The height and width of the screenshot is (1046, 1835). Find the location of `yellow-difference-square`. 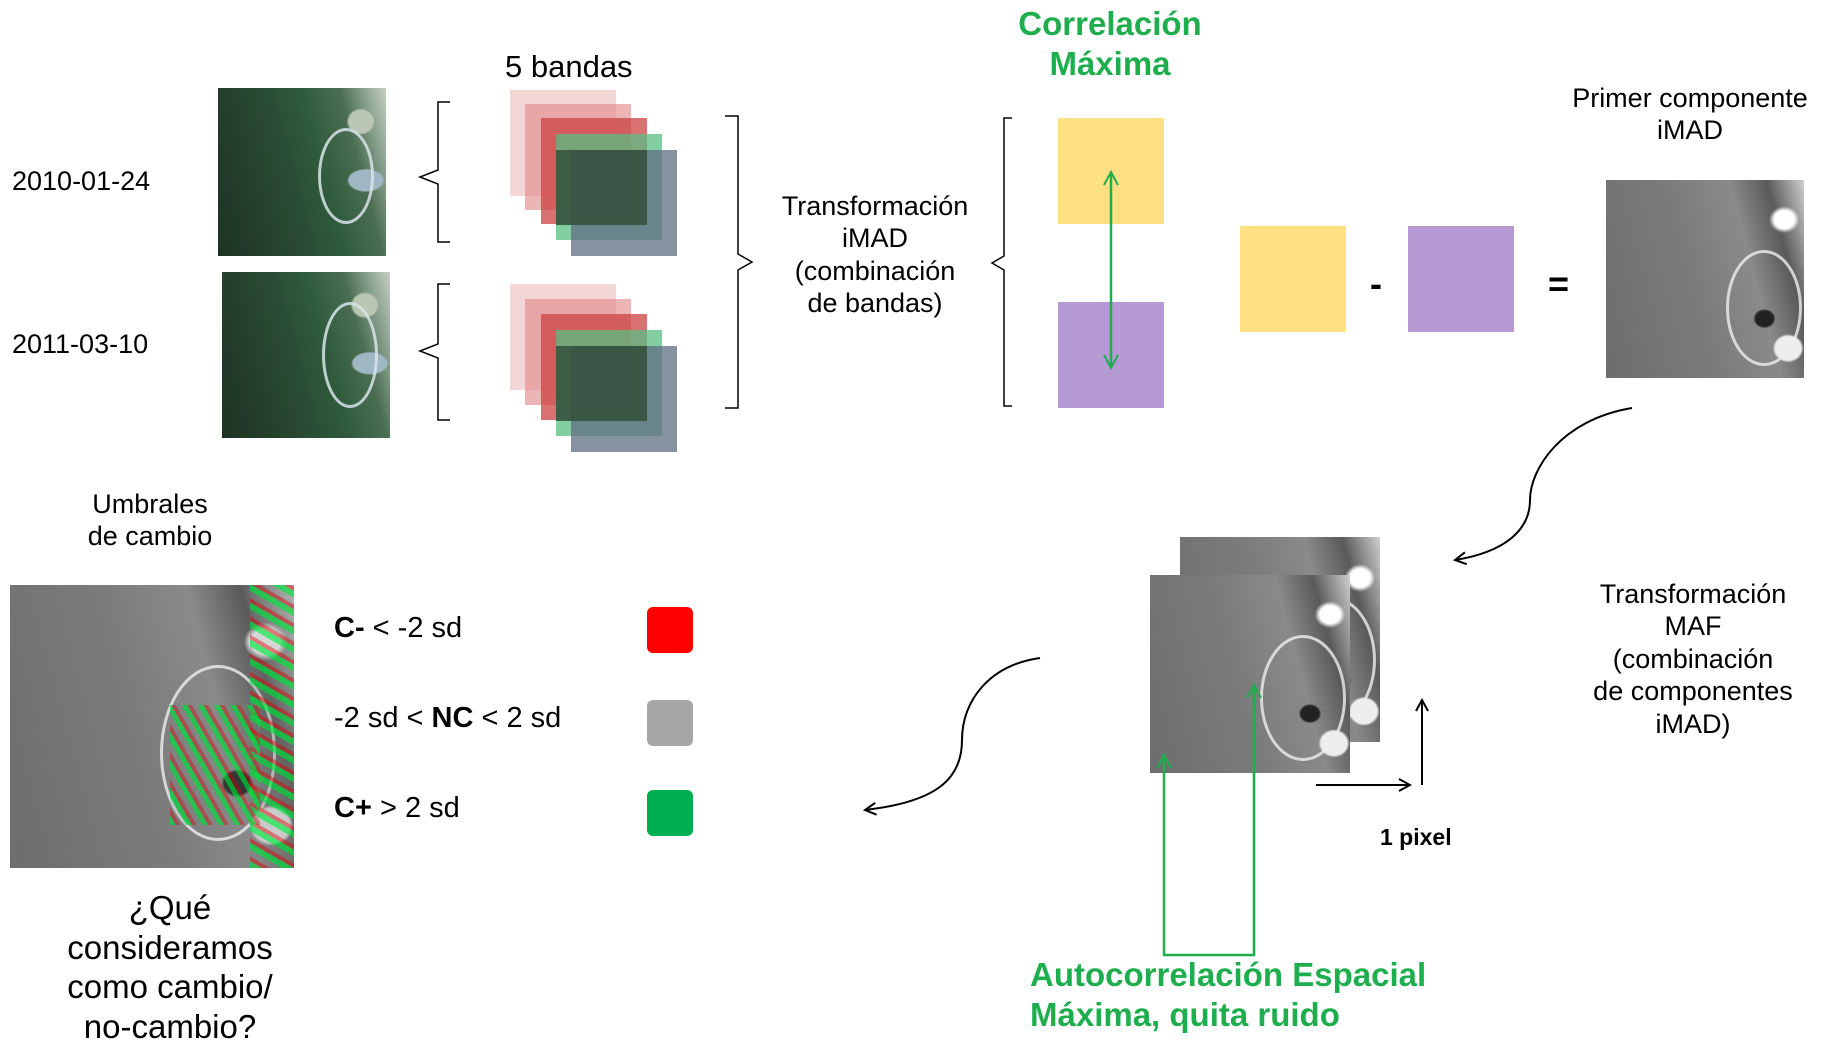

yellow-difference-square is located at coordinates (1293, 279).